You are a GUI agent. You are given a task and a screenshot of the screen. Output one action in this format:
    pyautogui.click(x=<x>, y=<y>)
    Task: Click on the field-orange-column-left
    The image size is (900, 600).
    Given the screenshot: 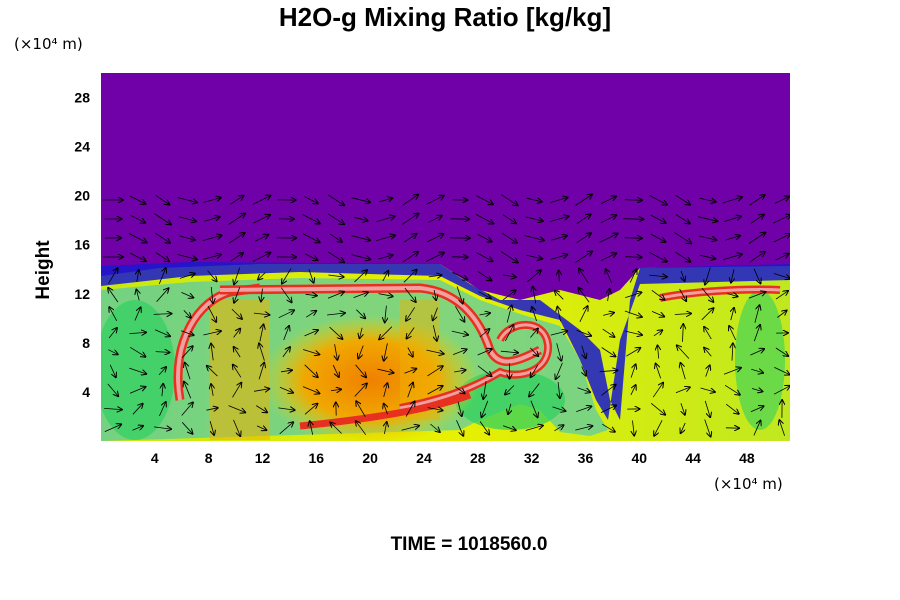 What is the action you would take?
    pyautogui.click(x=240, y=370)
    